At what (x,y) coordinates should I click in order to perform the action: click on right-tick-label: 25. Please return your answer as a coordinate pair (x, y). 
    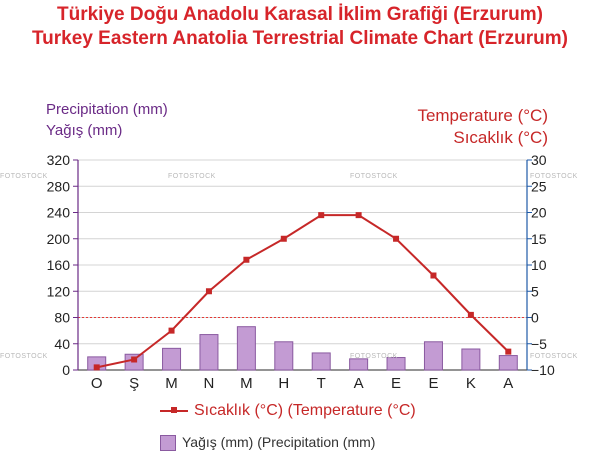
    Looking at the image, I should click on (539, 186).